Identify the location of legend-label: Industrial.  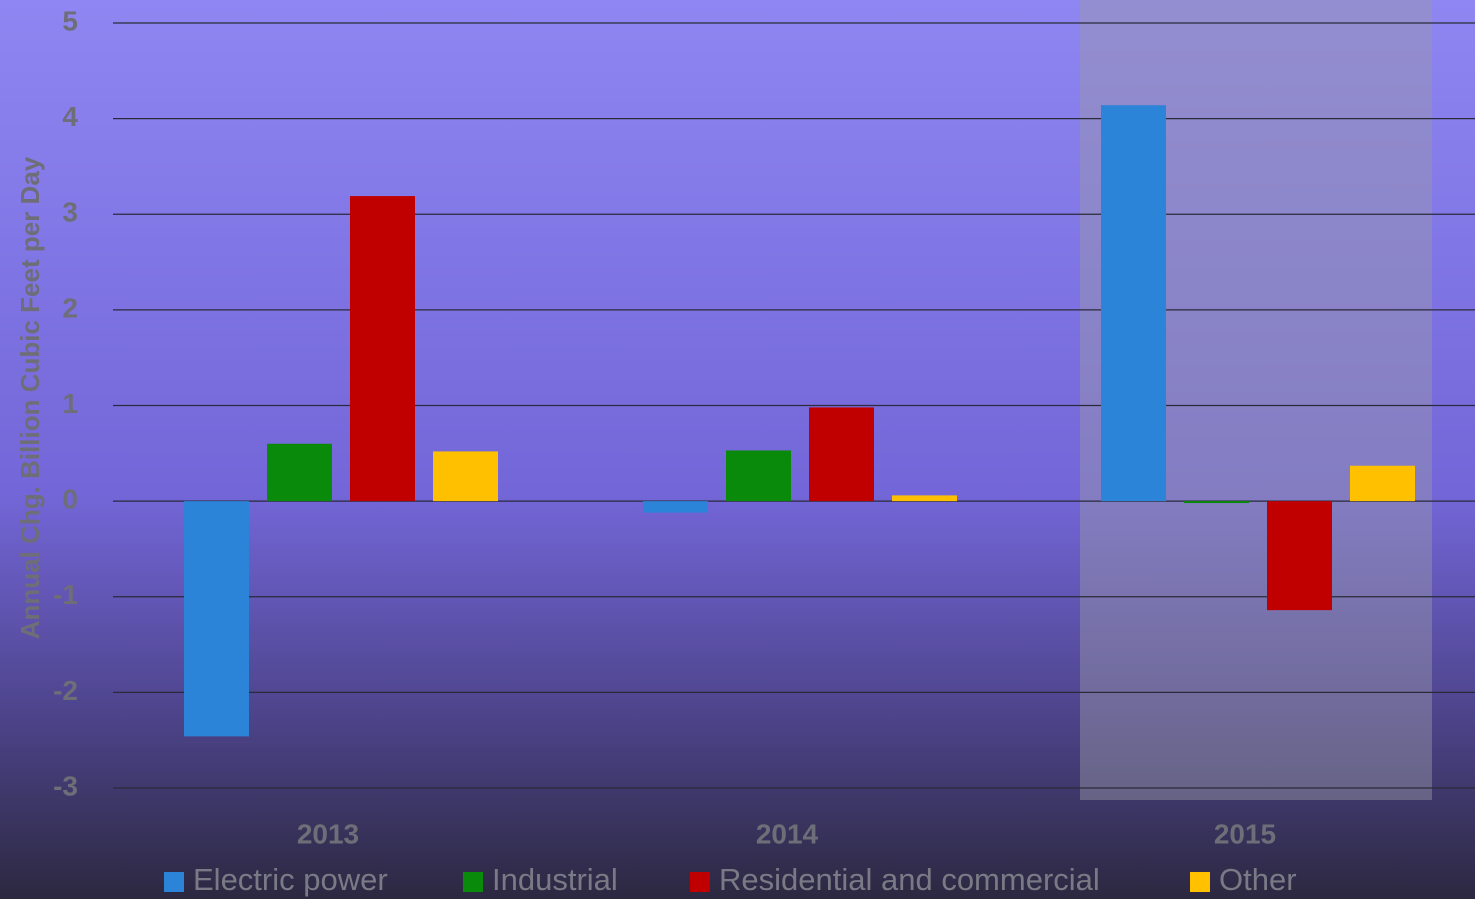
(555, 879).